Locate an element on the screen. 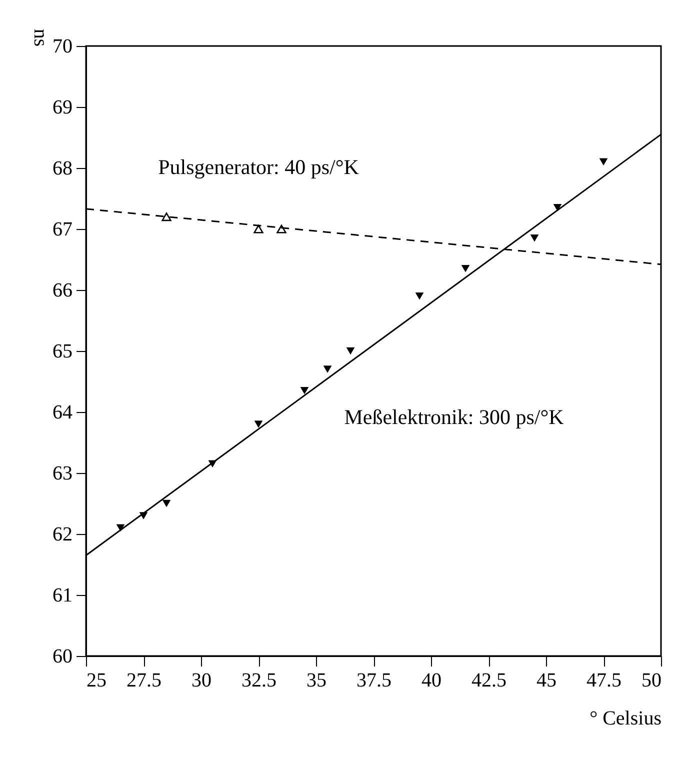  y-tick-label: 61 is located at coordinates (62, 595).